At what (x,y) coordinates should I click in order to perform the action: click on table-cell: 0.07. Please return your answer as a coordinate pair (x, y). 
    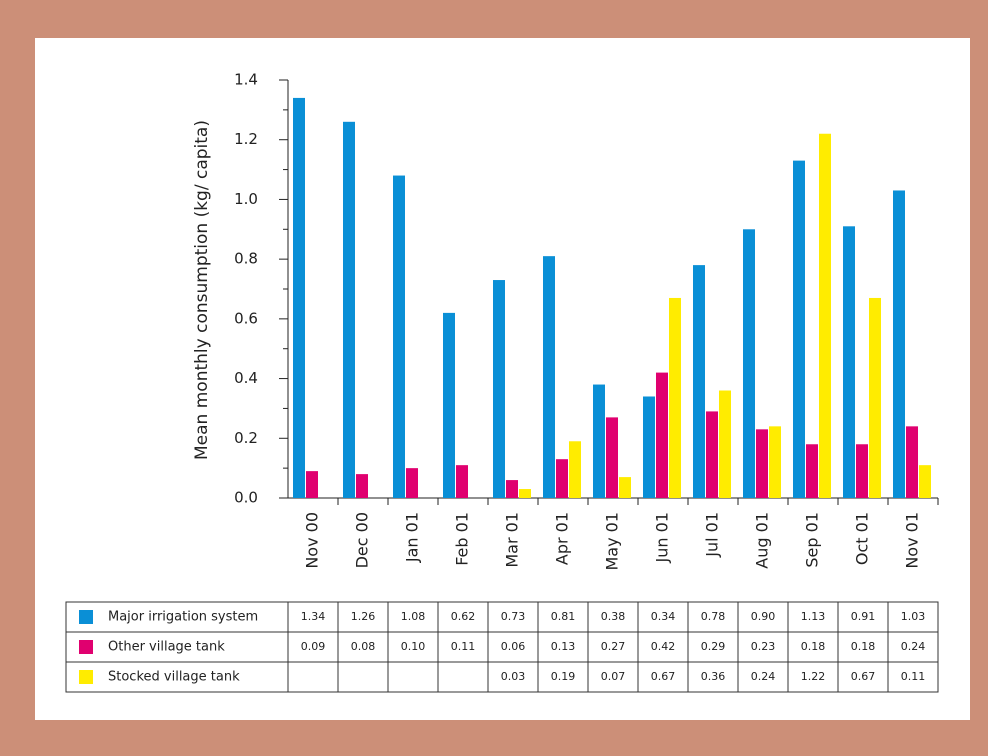
    Looking at the image, I should click on (613, 676).